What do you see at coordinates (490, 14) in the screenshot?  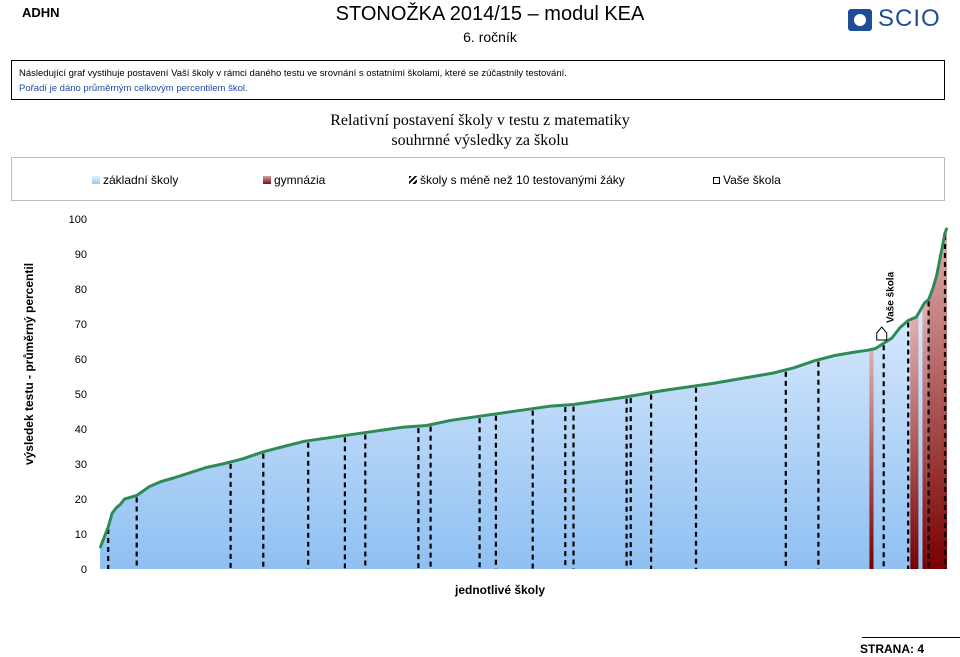 I see `report-title: STONOŽKA 2014/15 – modul KEA` at bounding box center [490, 14].